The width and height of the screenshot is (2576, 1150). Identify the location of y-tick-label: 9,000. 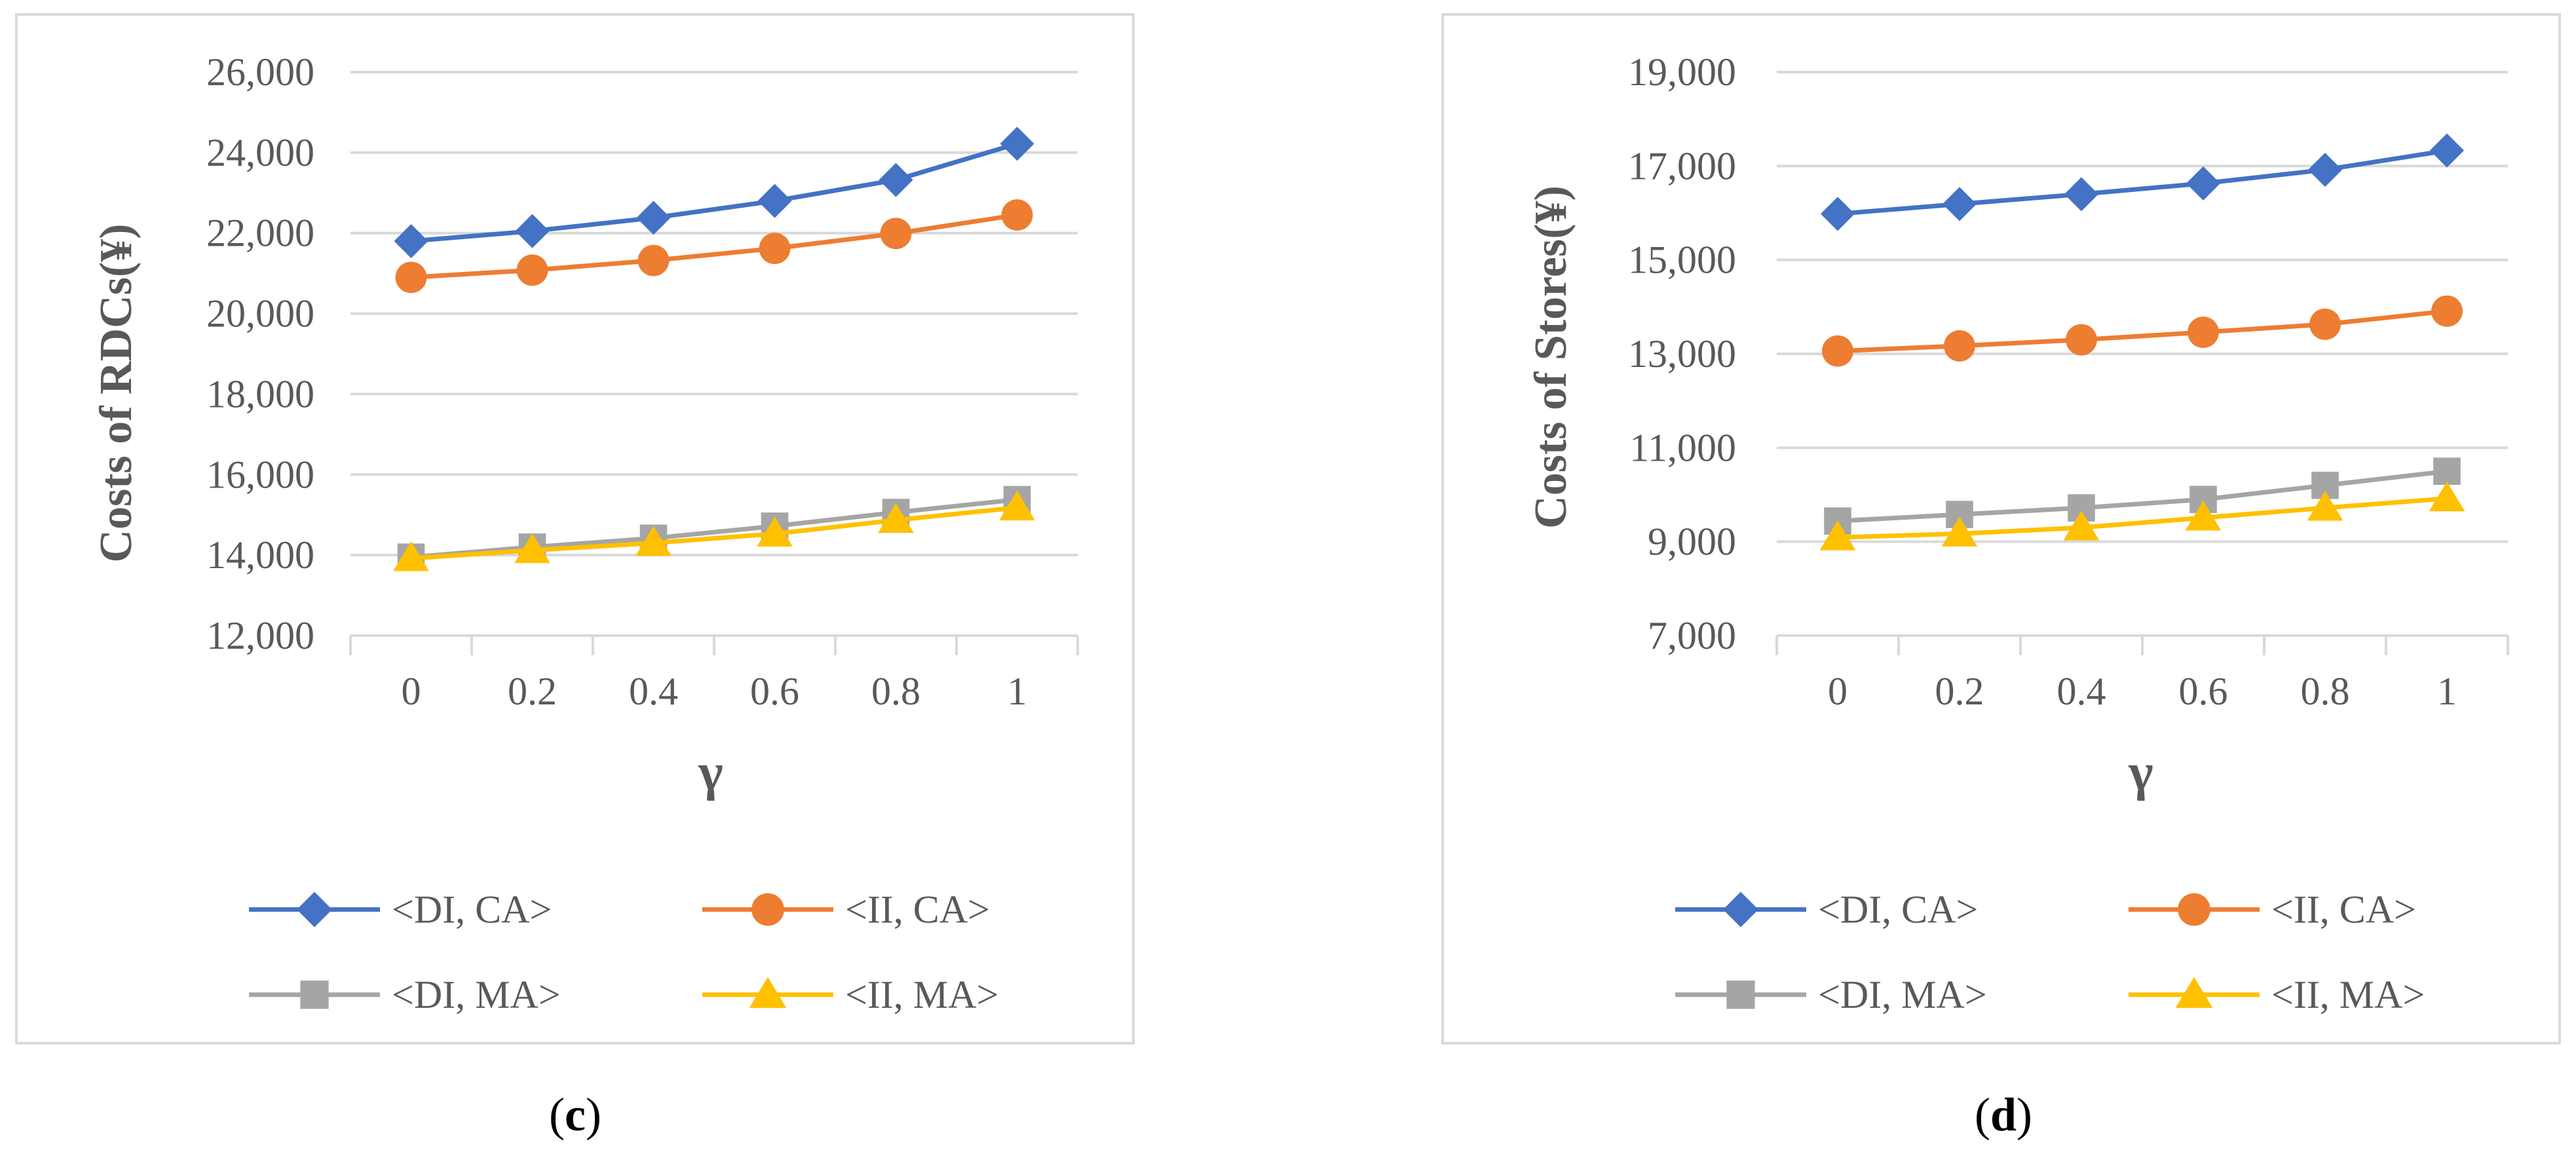
(1692, 542).